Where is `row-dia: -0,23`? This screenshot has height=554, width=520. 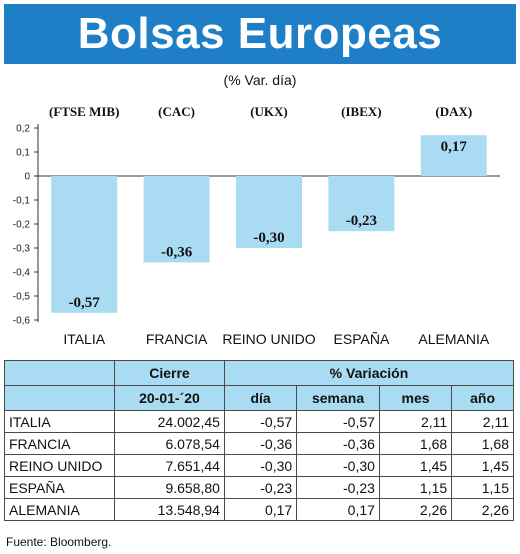
row-dia: -0,23 is located at coordinates (260, 487).